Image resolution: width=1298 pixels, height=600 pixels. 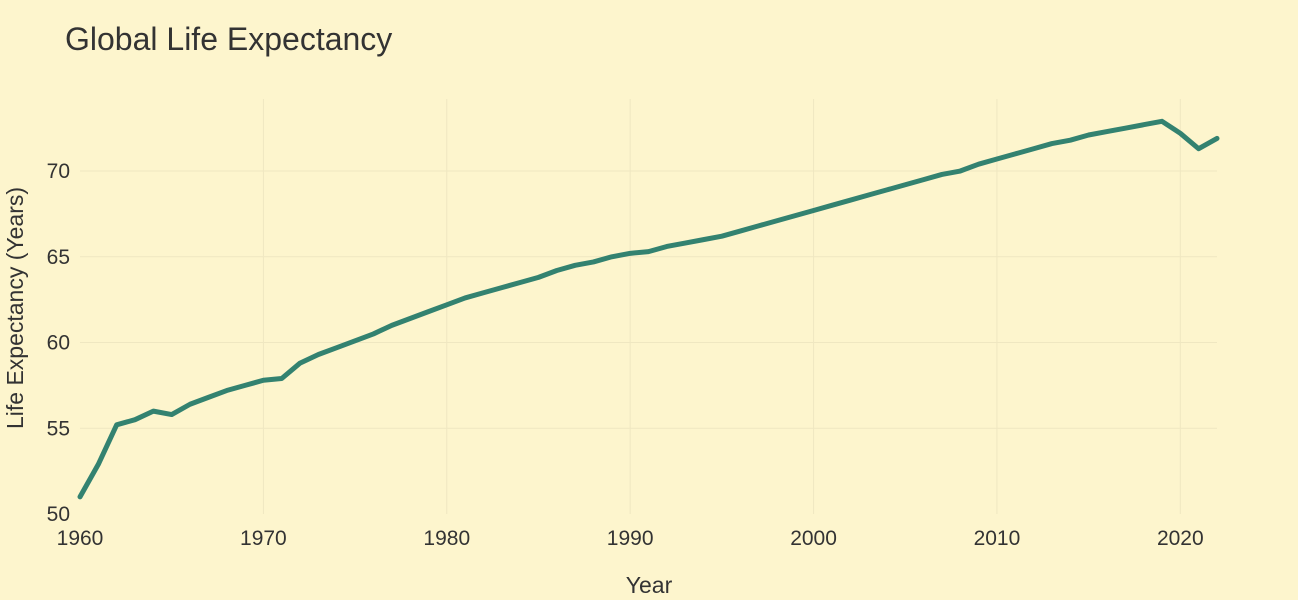 What do you see at coordinates (58, 514) in the screenshot?
I see `y-tick-label: 50` at bounding box center [58, 514].